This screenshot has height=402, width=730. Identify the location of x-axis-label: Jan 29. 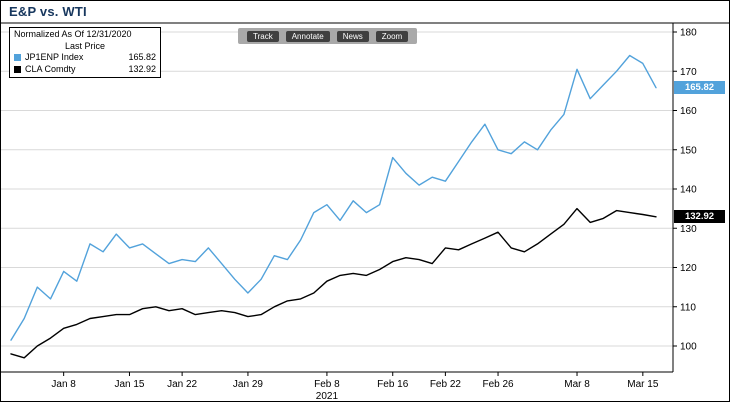
(248, 384).